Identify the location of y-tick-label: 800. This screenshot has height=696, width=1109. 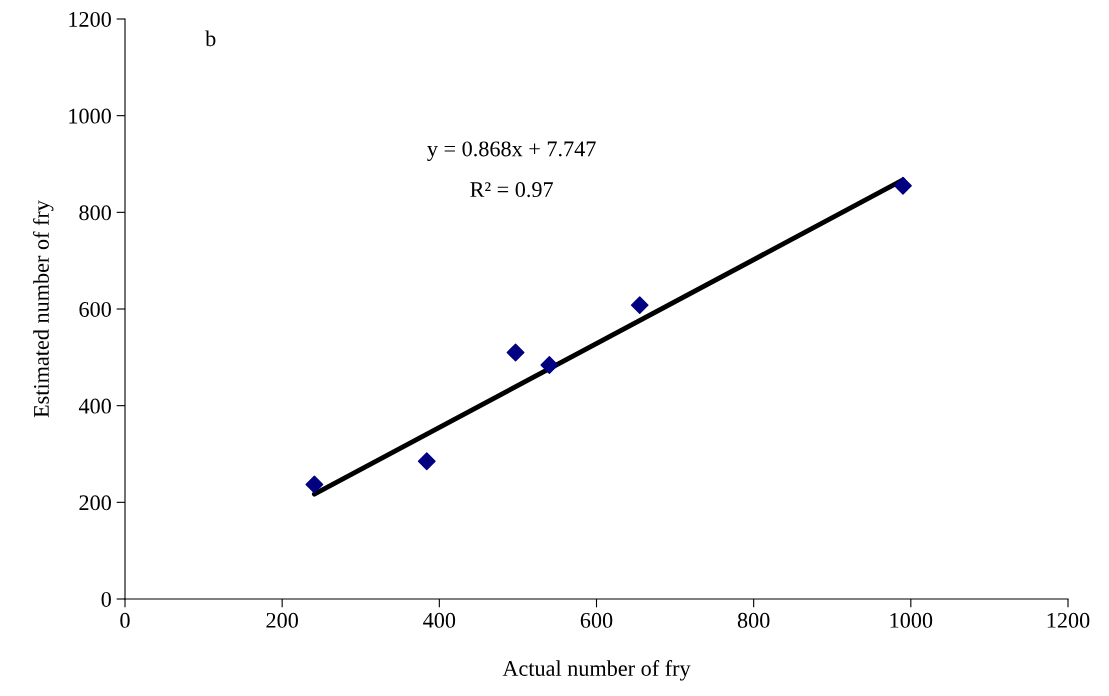
(95, 213).